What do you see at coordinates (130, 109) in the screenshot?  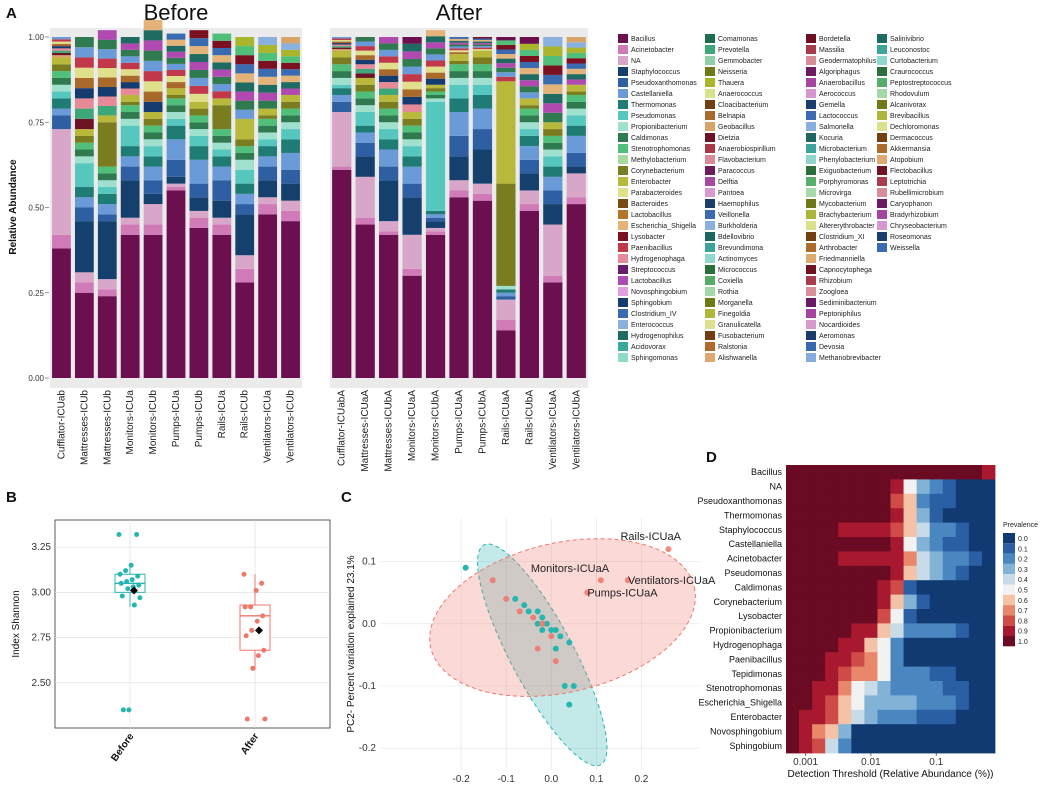 I see `bar-segment-stenotrophomonas` at bounding box center [130, 109].